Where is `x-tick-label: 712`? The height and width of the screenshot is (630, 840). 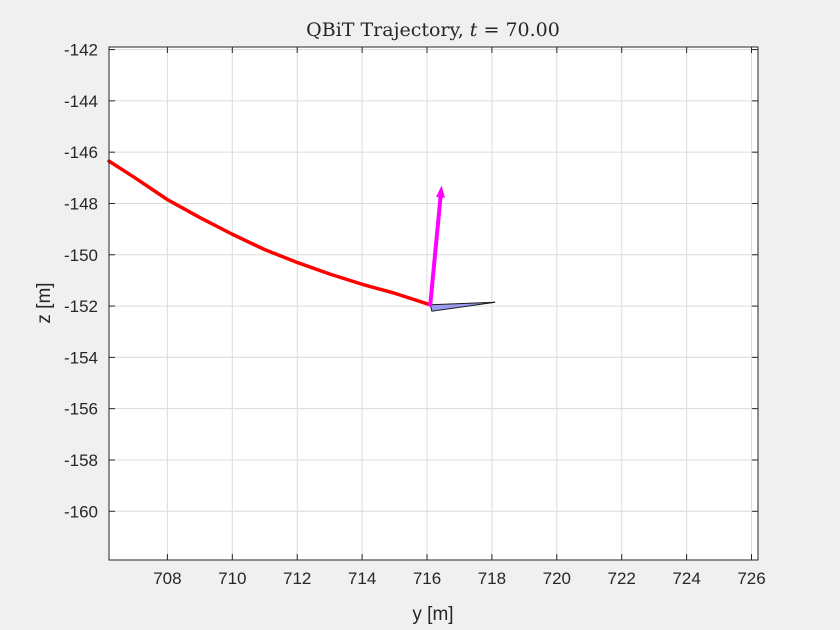 x-tick-label: 712 is located at coordinates (297, 578).